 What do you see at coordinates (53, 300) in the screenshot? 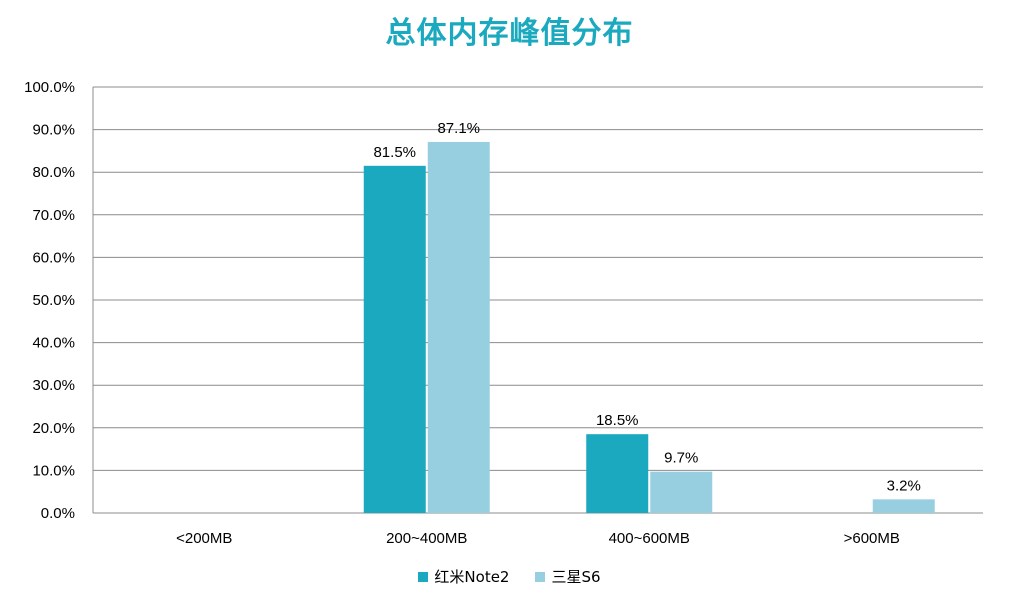
I see `y-tick-label: 50.0%` at bounding box center [53, 300].